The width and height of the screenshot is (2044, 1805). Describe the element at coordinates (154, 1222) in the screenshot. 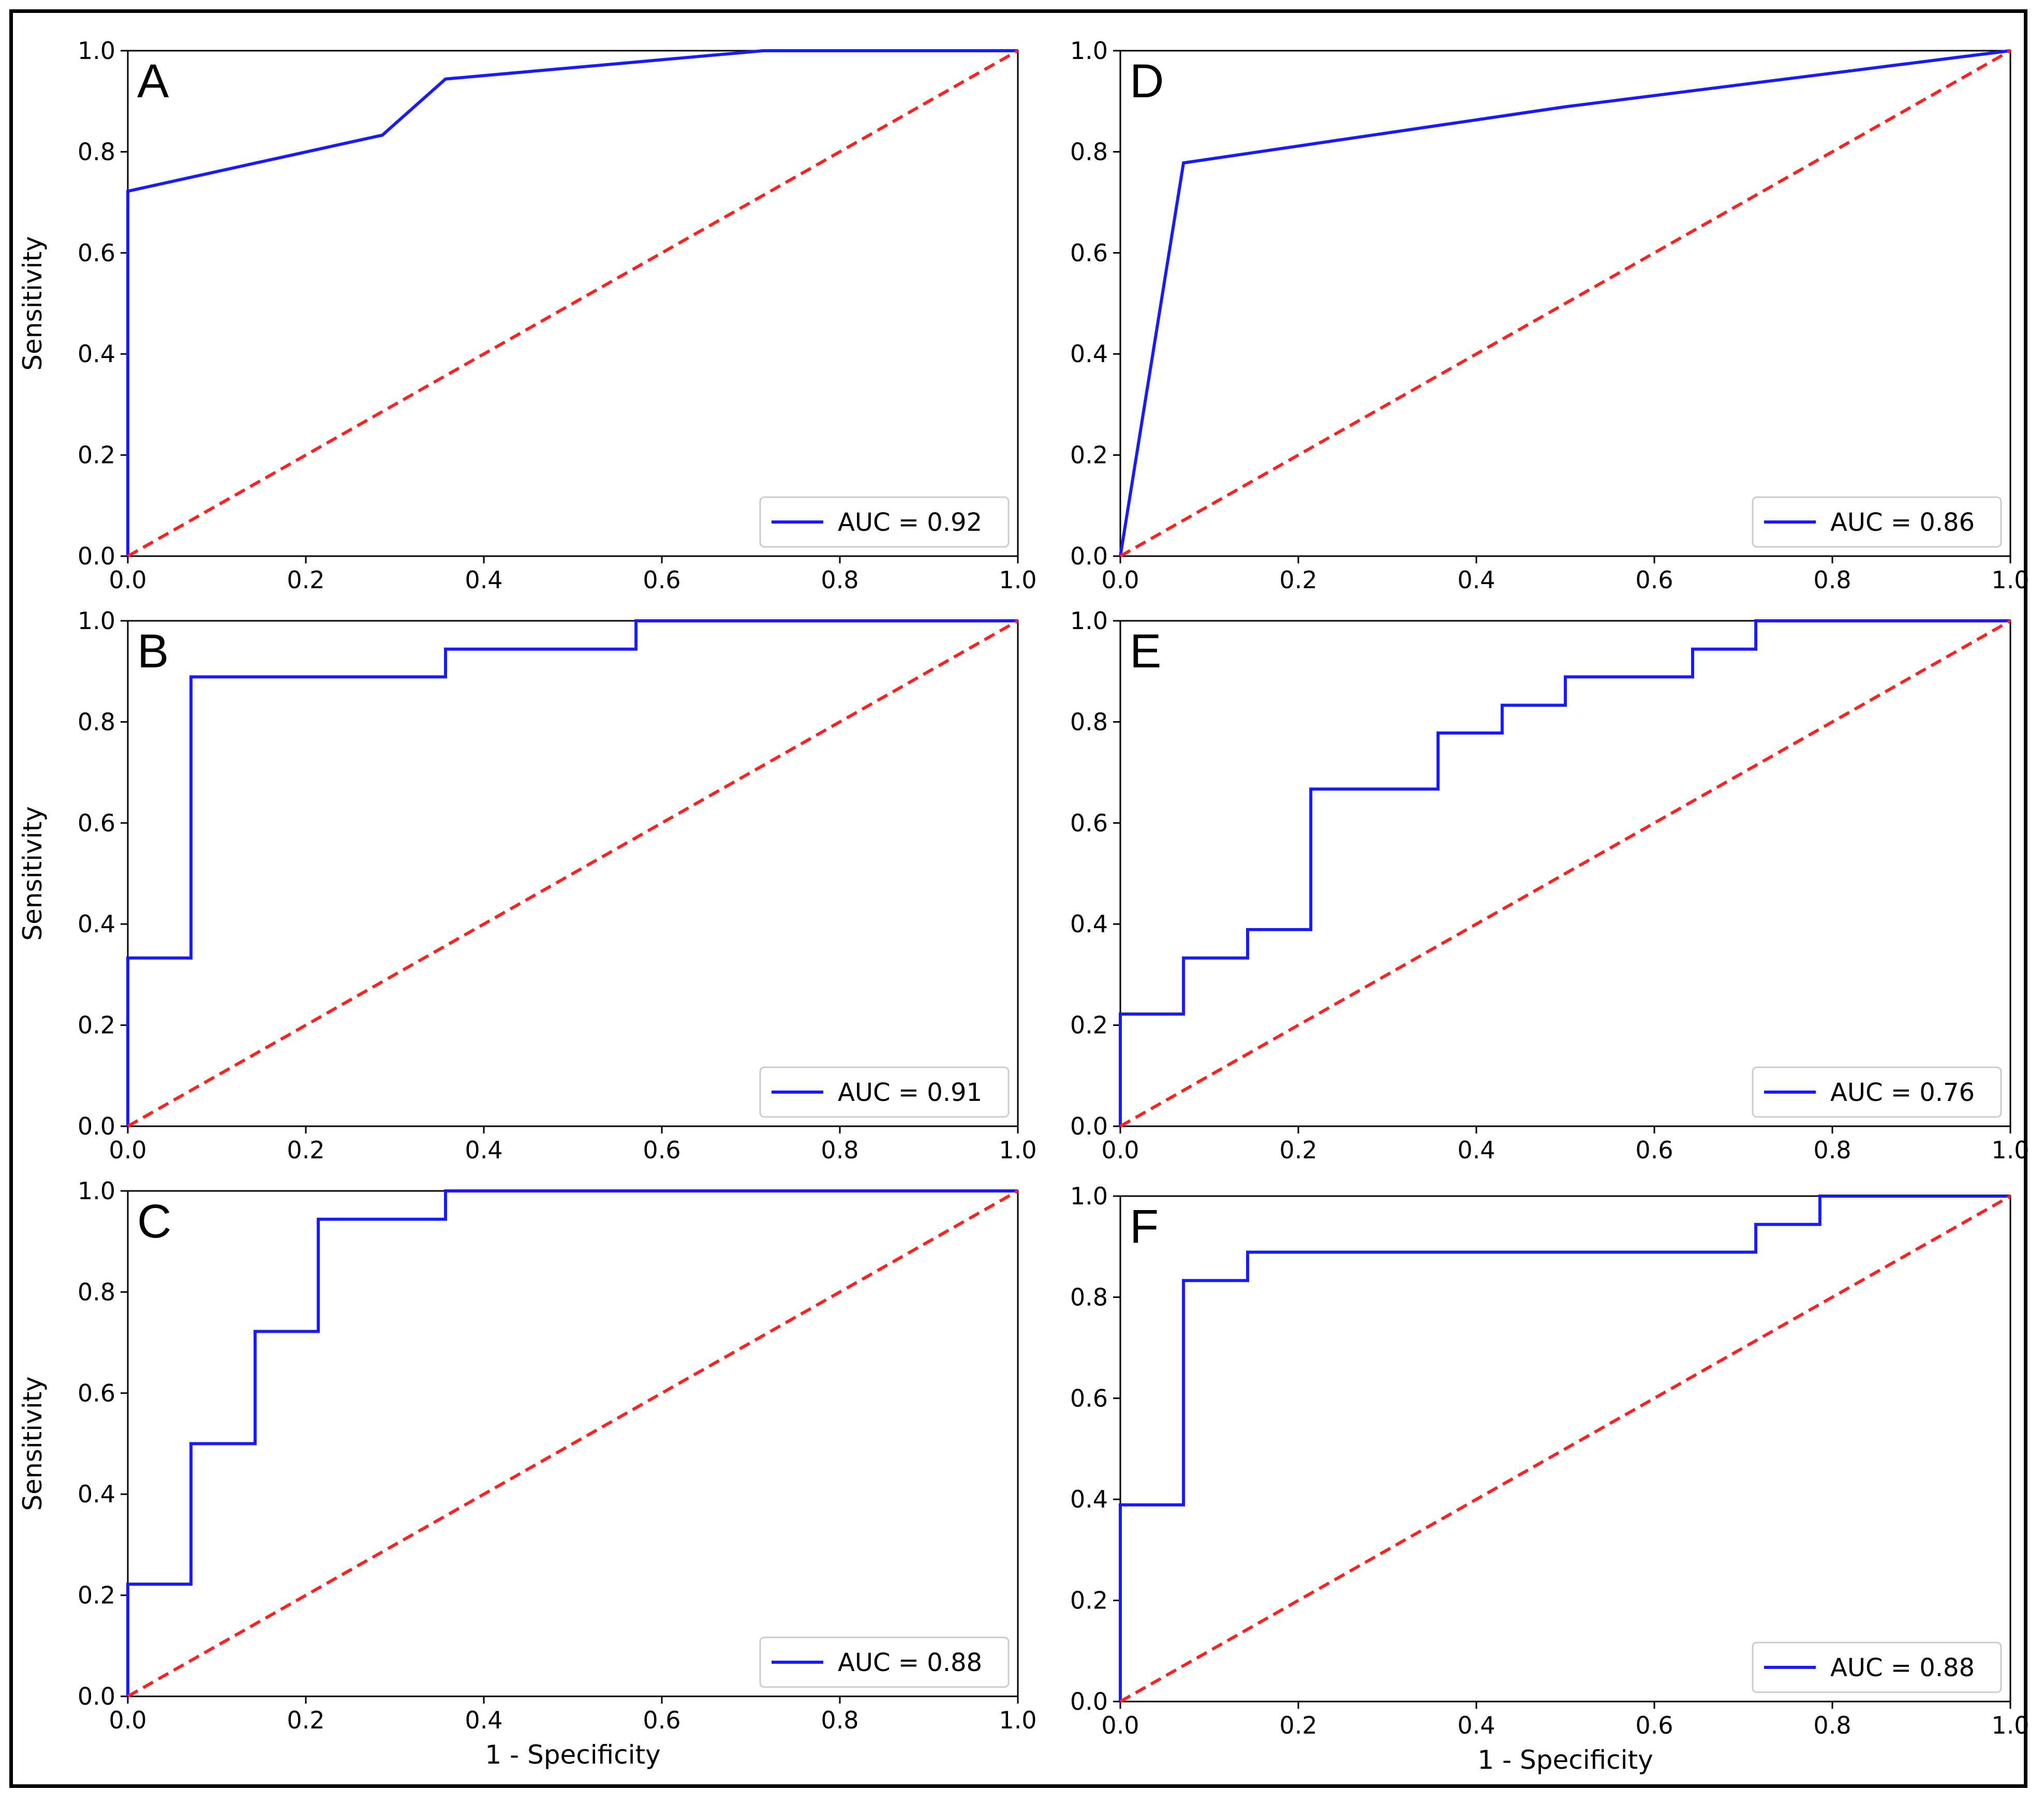

I see `panel-letter: C` at that location.